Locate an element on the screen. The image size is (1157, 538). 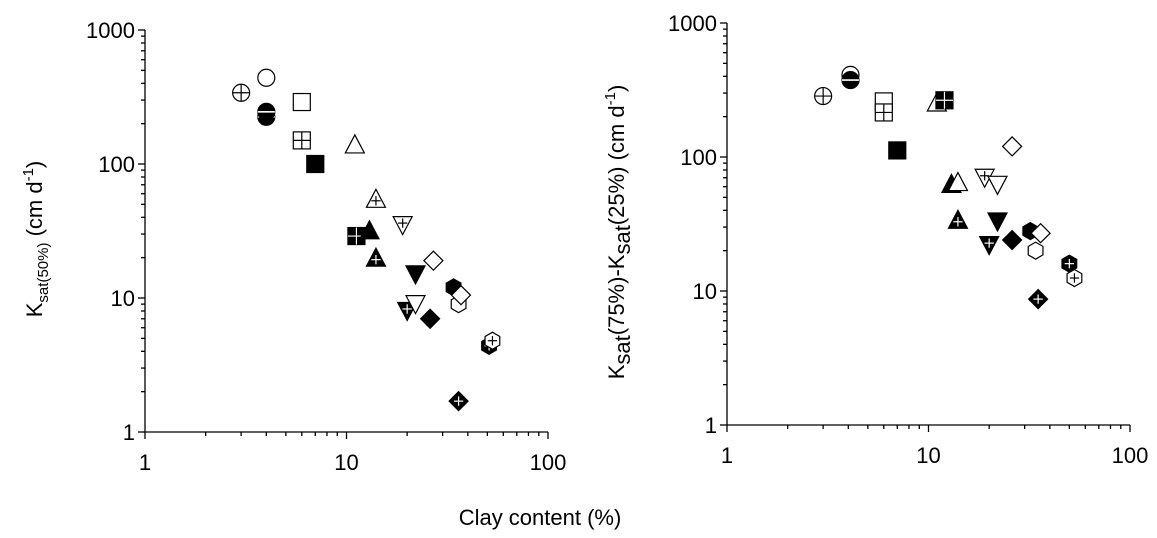
data-point-triangle-down-cross is located at coordinates (403, 225).